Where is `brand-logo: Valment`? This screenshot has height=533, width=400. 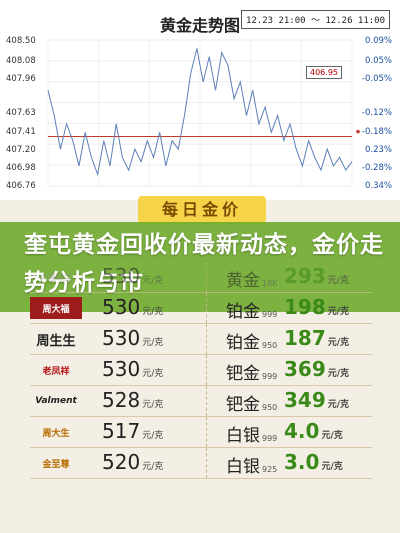
brand-logo: Valment is located at coordinates (56, 401).